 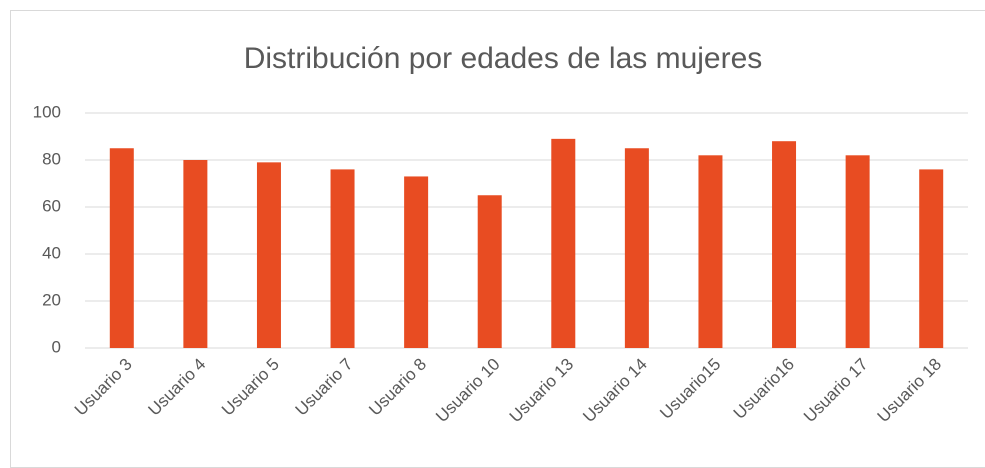 What do you see at coordinates (51, 252) in the screenshot?
I see `y-tick-label: 40` at bounding box center [51, 252].